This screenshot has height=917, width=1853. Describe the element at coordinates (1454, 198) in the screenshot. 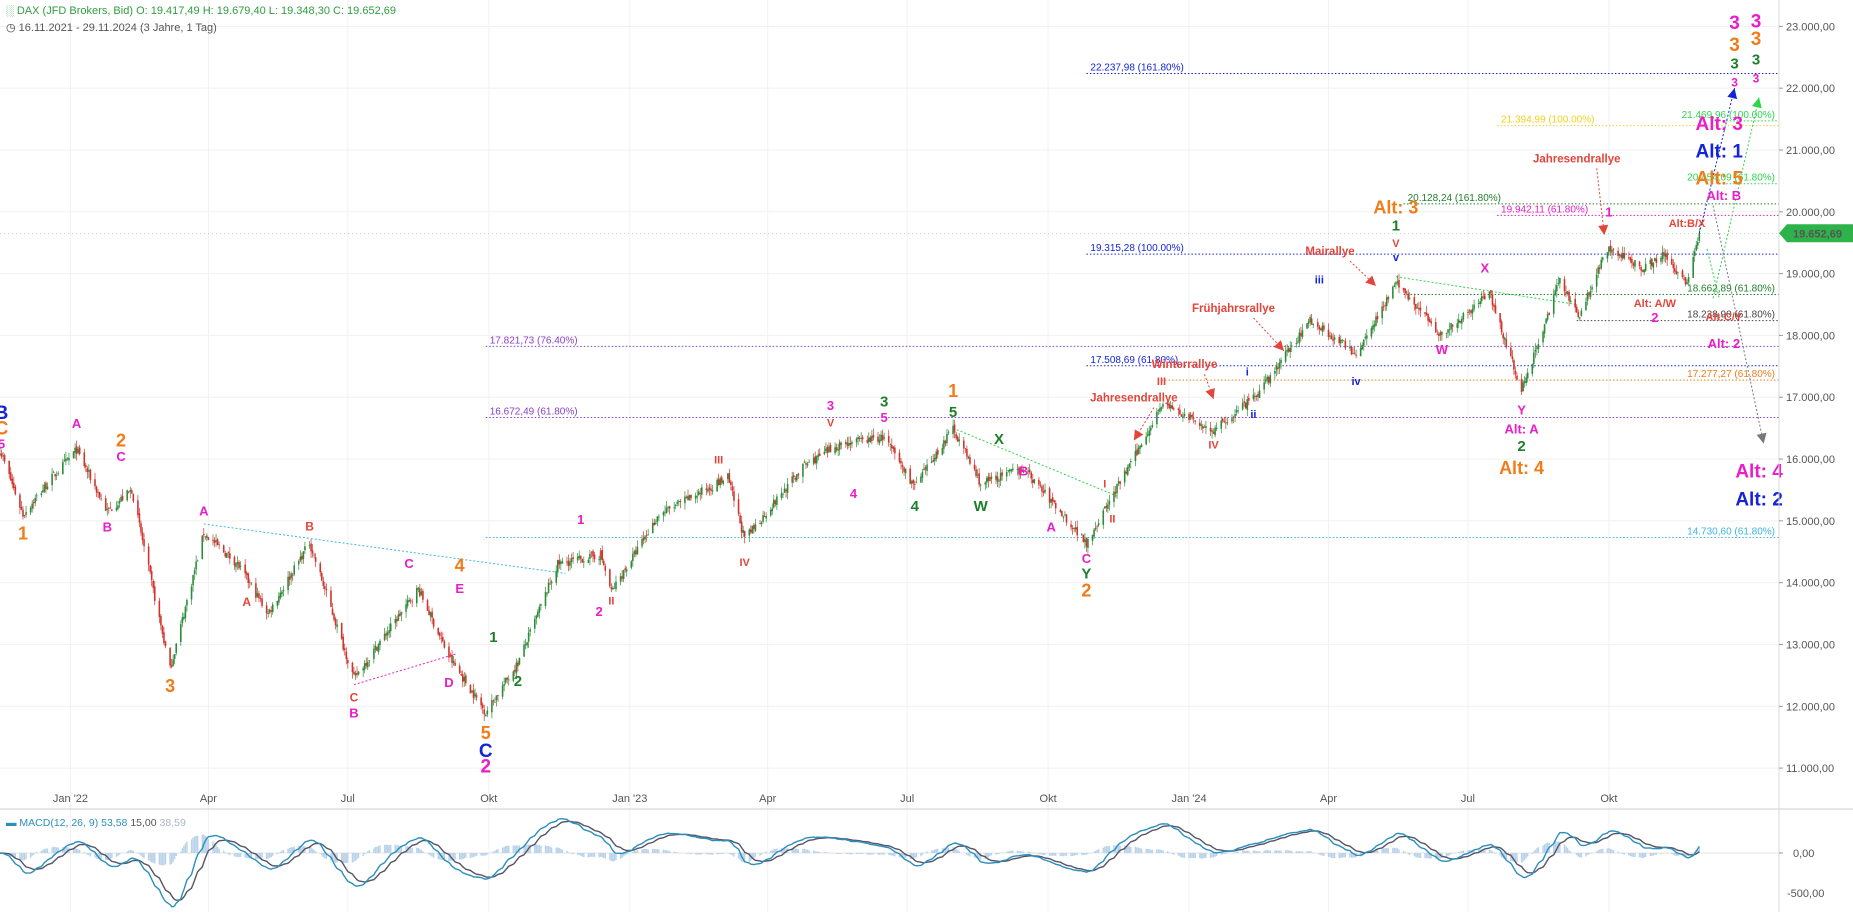

I see `fib-level-label: 20.128,24 (161.80%)` at that location.